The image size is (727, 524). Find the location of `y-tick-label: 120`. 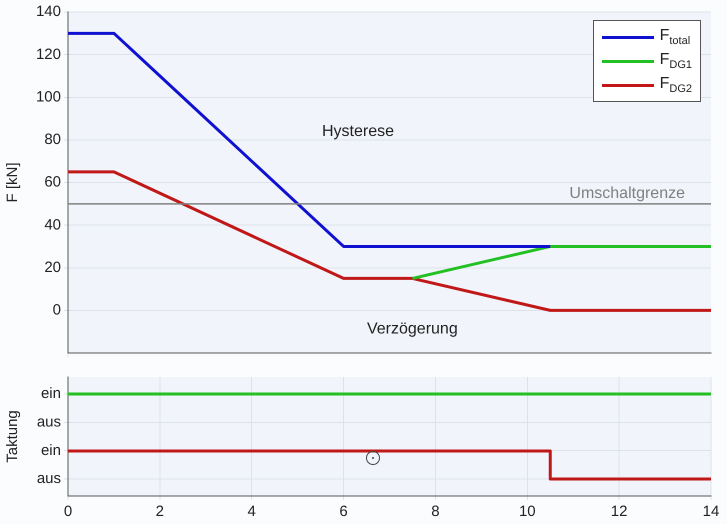

y-tick-label: 120 is located at coordinates (48, 54).